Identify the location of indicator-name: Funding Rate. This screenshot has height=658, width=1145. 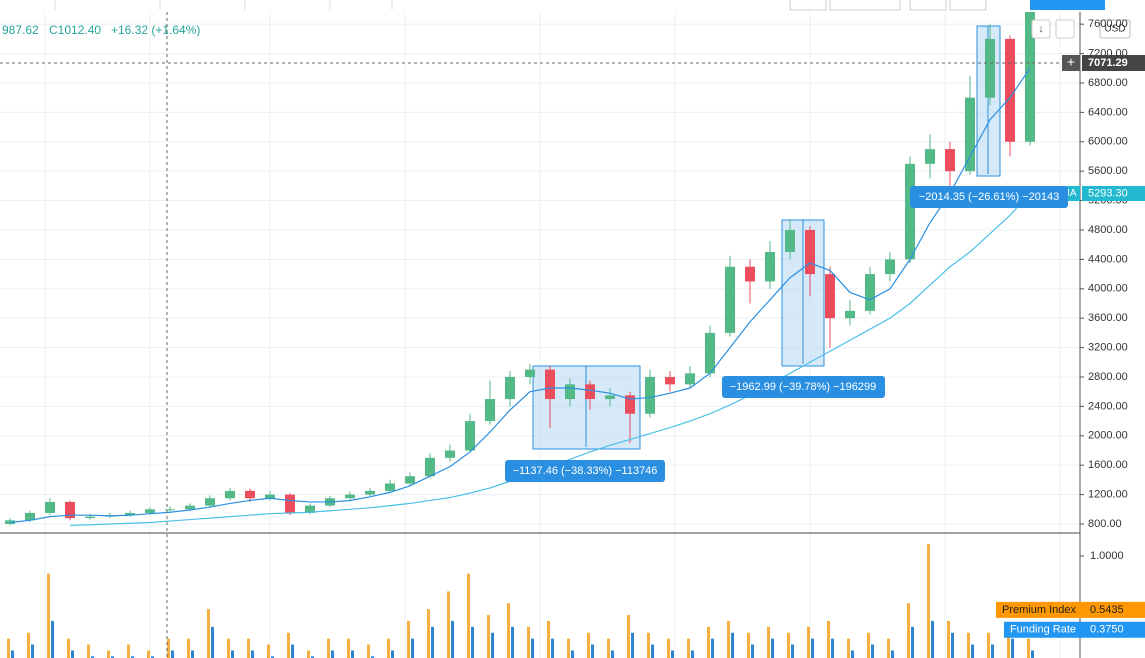
(1043, 630).